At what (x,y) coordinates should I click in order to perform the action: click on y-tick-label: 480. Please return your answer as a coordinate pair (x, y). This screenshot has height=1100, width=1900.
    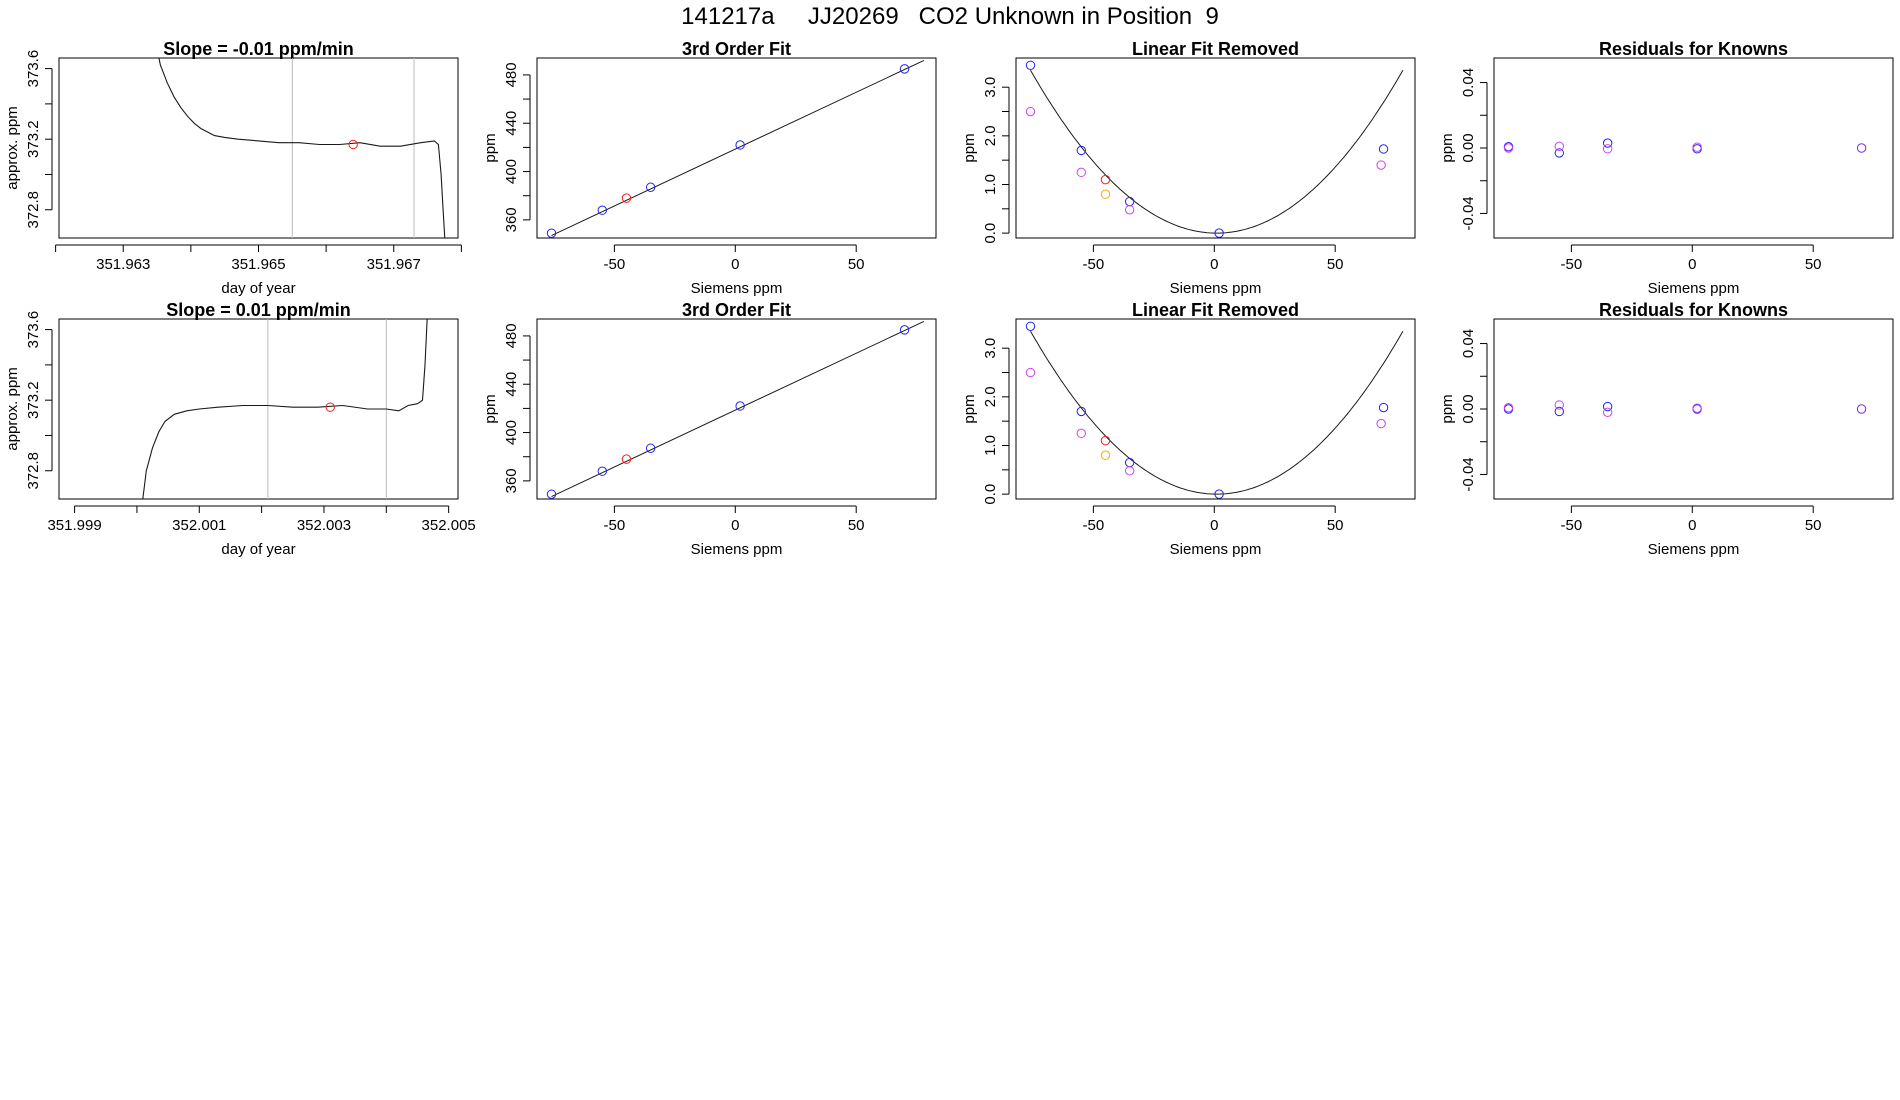
    Looking at the image, I should click on (511, 74).